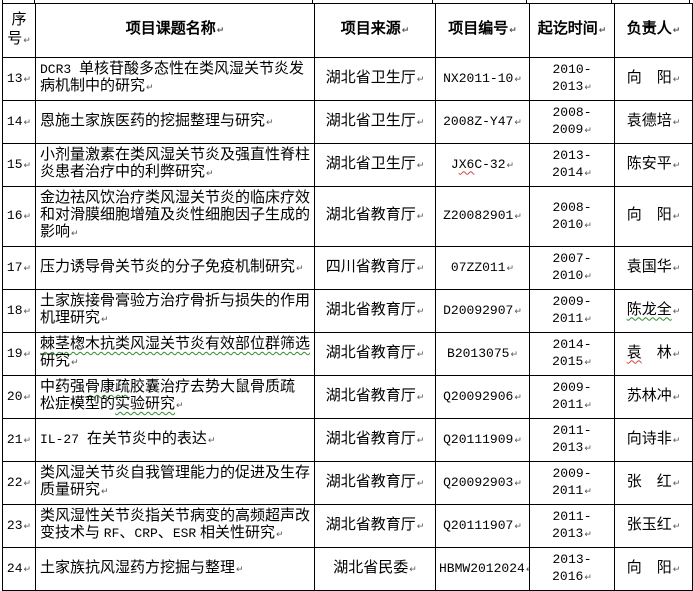 The height and width of the screenshot is (591, 693). Describe the element at coordinates (14, 525) in the screenshot. I see `text-segment: 23` at that location.